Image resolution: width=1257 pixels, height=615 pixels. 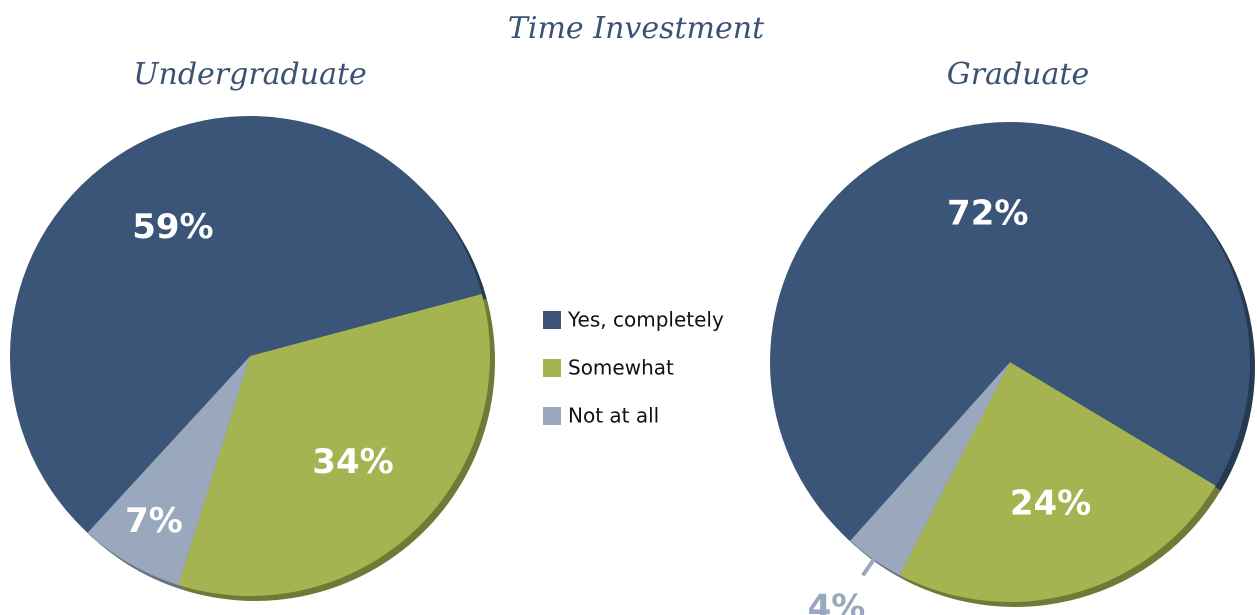 I want to click on data-label: 72%, so click(x=987, y=213).